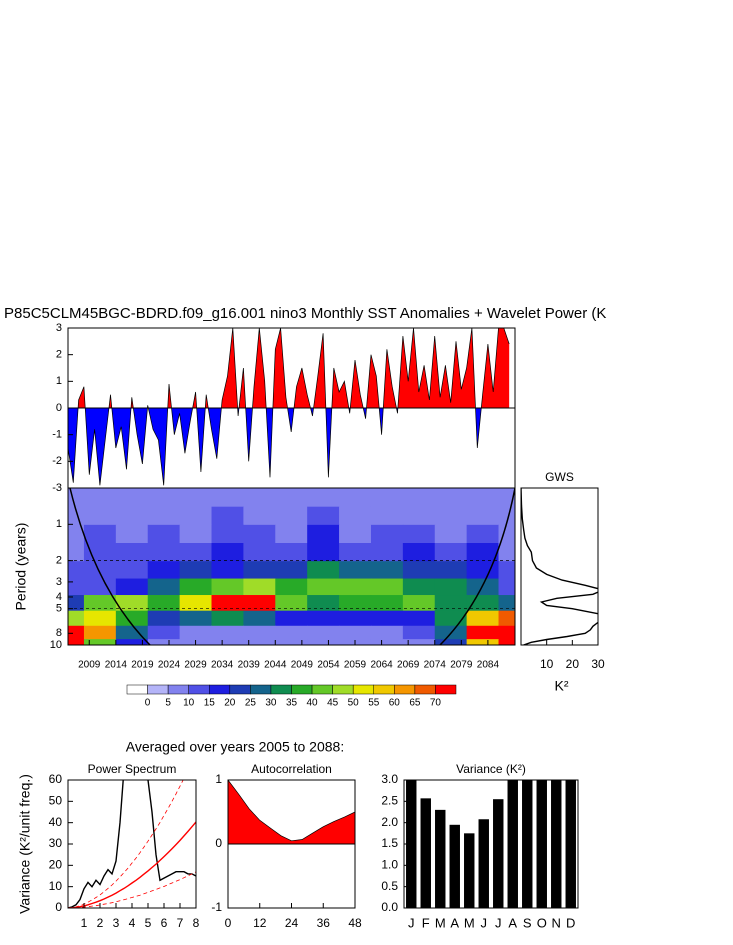  What do you see at coordinates (512, 922) in the screenshot?
I see `x-tick-label: A` at bounding box center [512, 922].